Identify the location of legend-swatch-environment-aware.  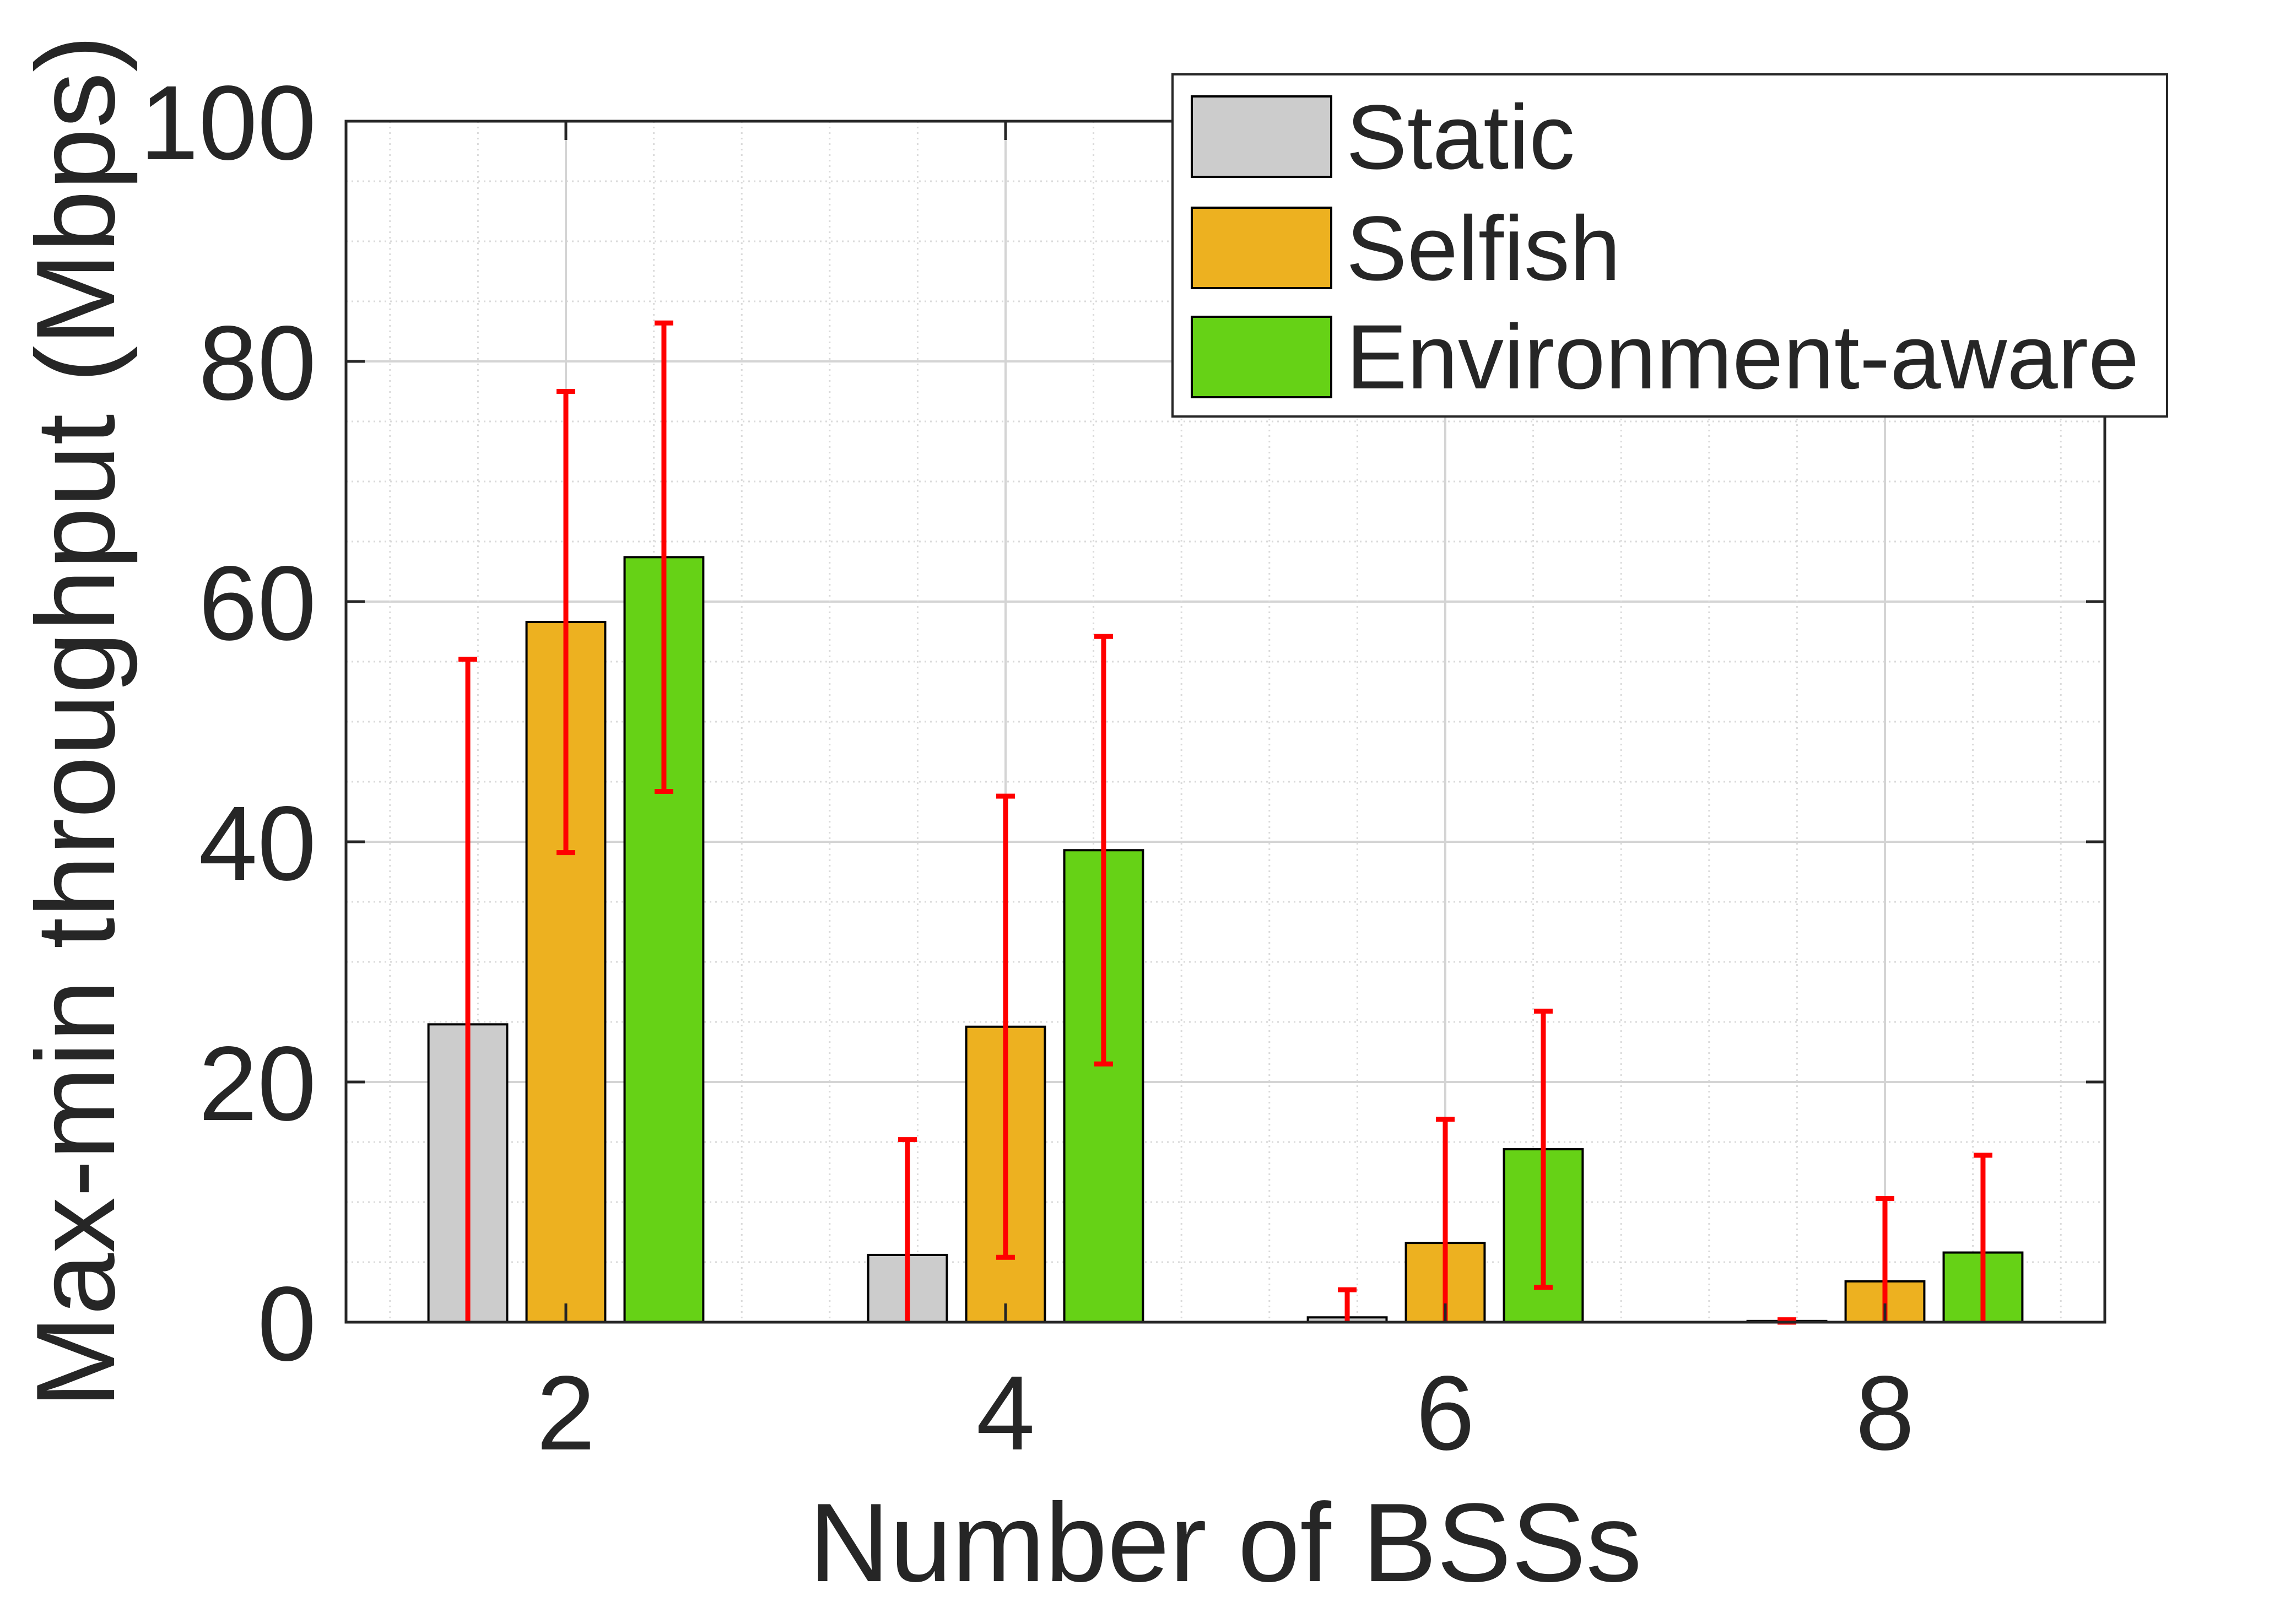
(1261, 357).